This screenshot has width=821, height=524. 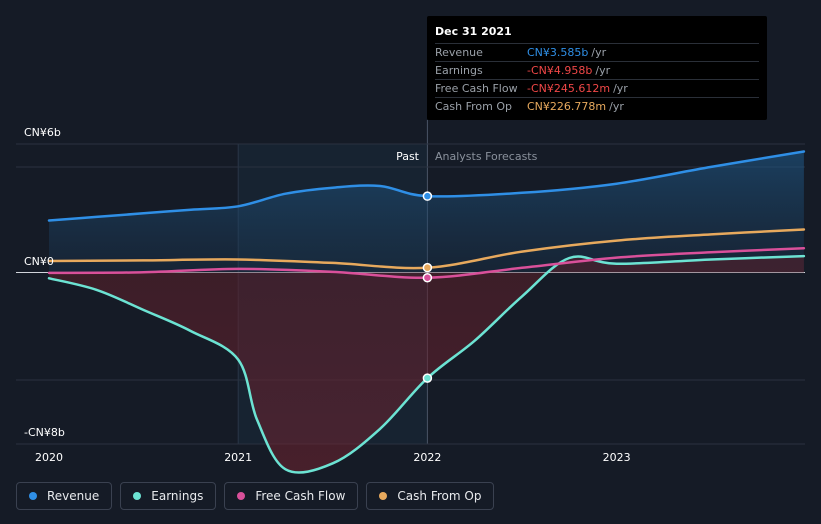 I want to click on forecast-label: Analysts Forecasts, so click(x=486, y=156).